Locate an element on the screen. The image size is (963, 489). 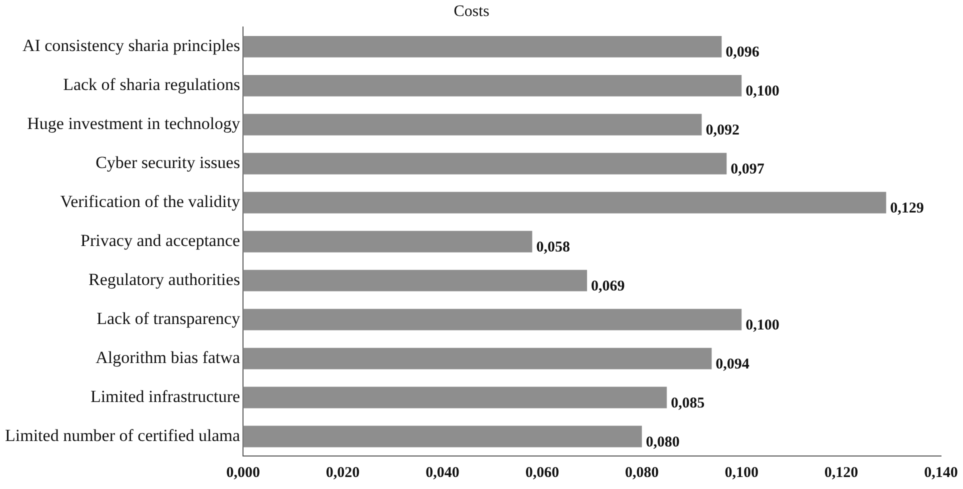
y-tick-label: Limited infrastructure is located at coordinates (165, 396).